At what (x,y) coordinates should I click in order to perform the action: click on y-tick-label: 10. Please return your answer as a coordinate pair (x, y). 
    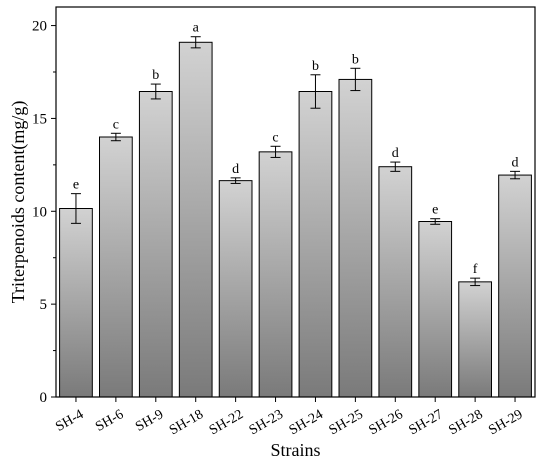
    Looking at the image, I should click on (39, 212).